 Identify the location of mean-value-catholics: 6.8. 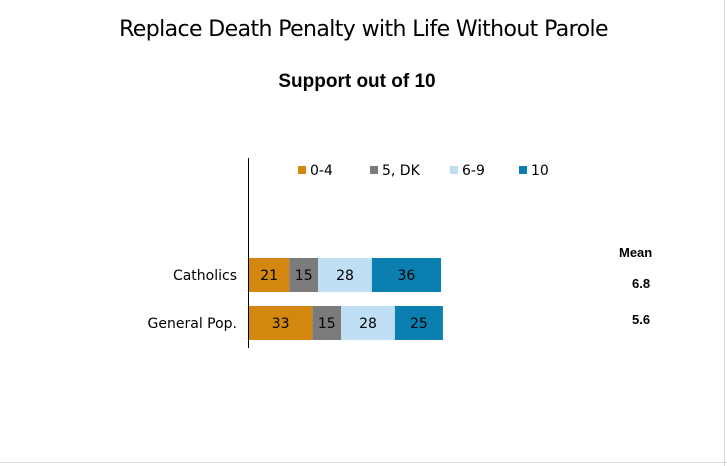
(641, 283).